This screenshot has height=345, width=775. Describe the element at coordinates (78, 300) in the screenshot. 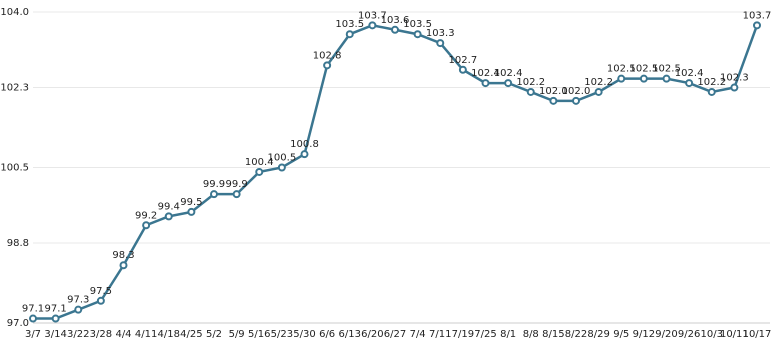

I see `data-label: 97.3` at that location.